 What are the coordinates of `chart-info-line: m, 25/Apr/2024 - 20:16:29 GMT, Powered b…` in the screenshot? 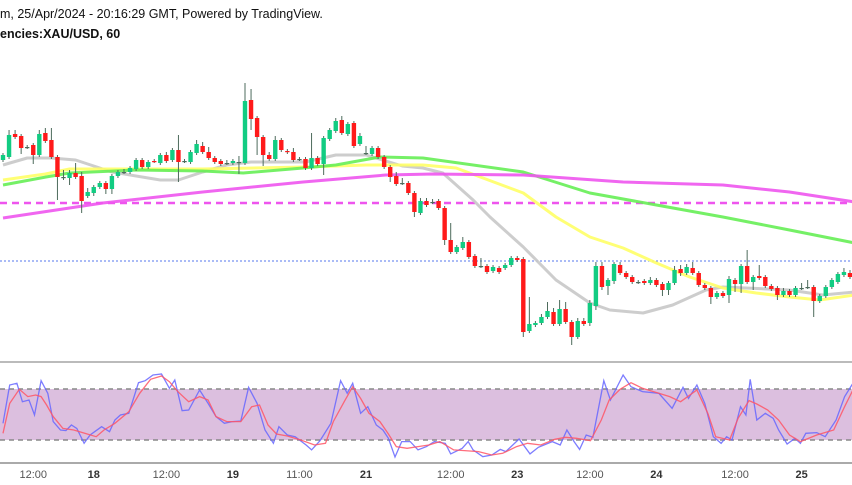 It's located at (161, 14).